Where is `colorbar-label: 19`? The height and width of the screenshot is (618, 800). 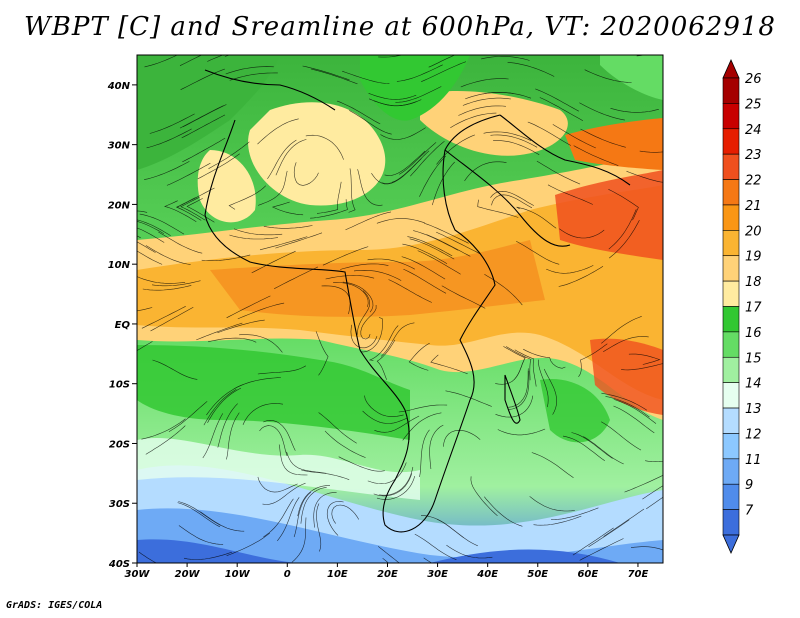
colorbar-label: 19 is located at coordinates (753, 257).